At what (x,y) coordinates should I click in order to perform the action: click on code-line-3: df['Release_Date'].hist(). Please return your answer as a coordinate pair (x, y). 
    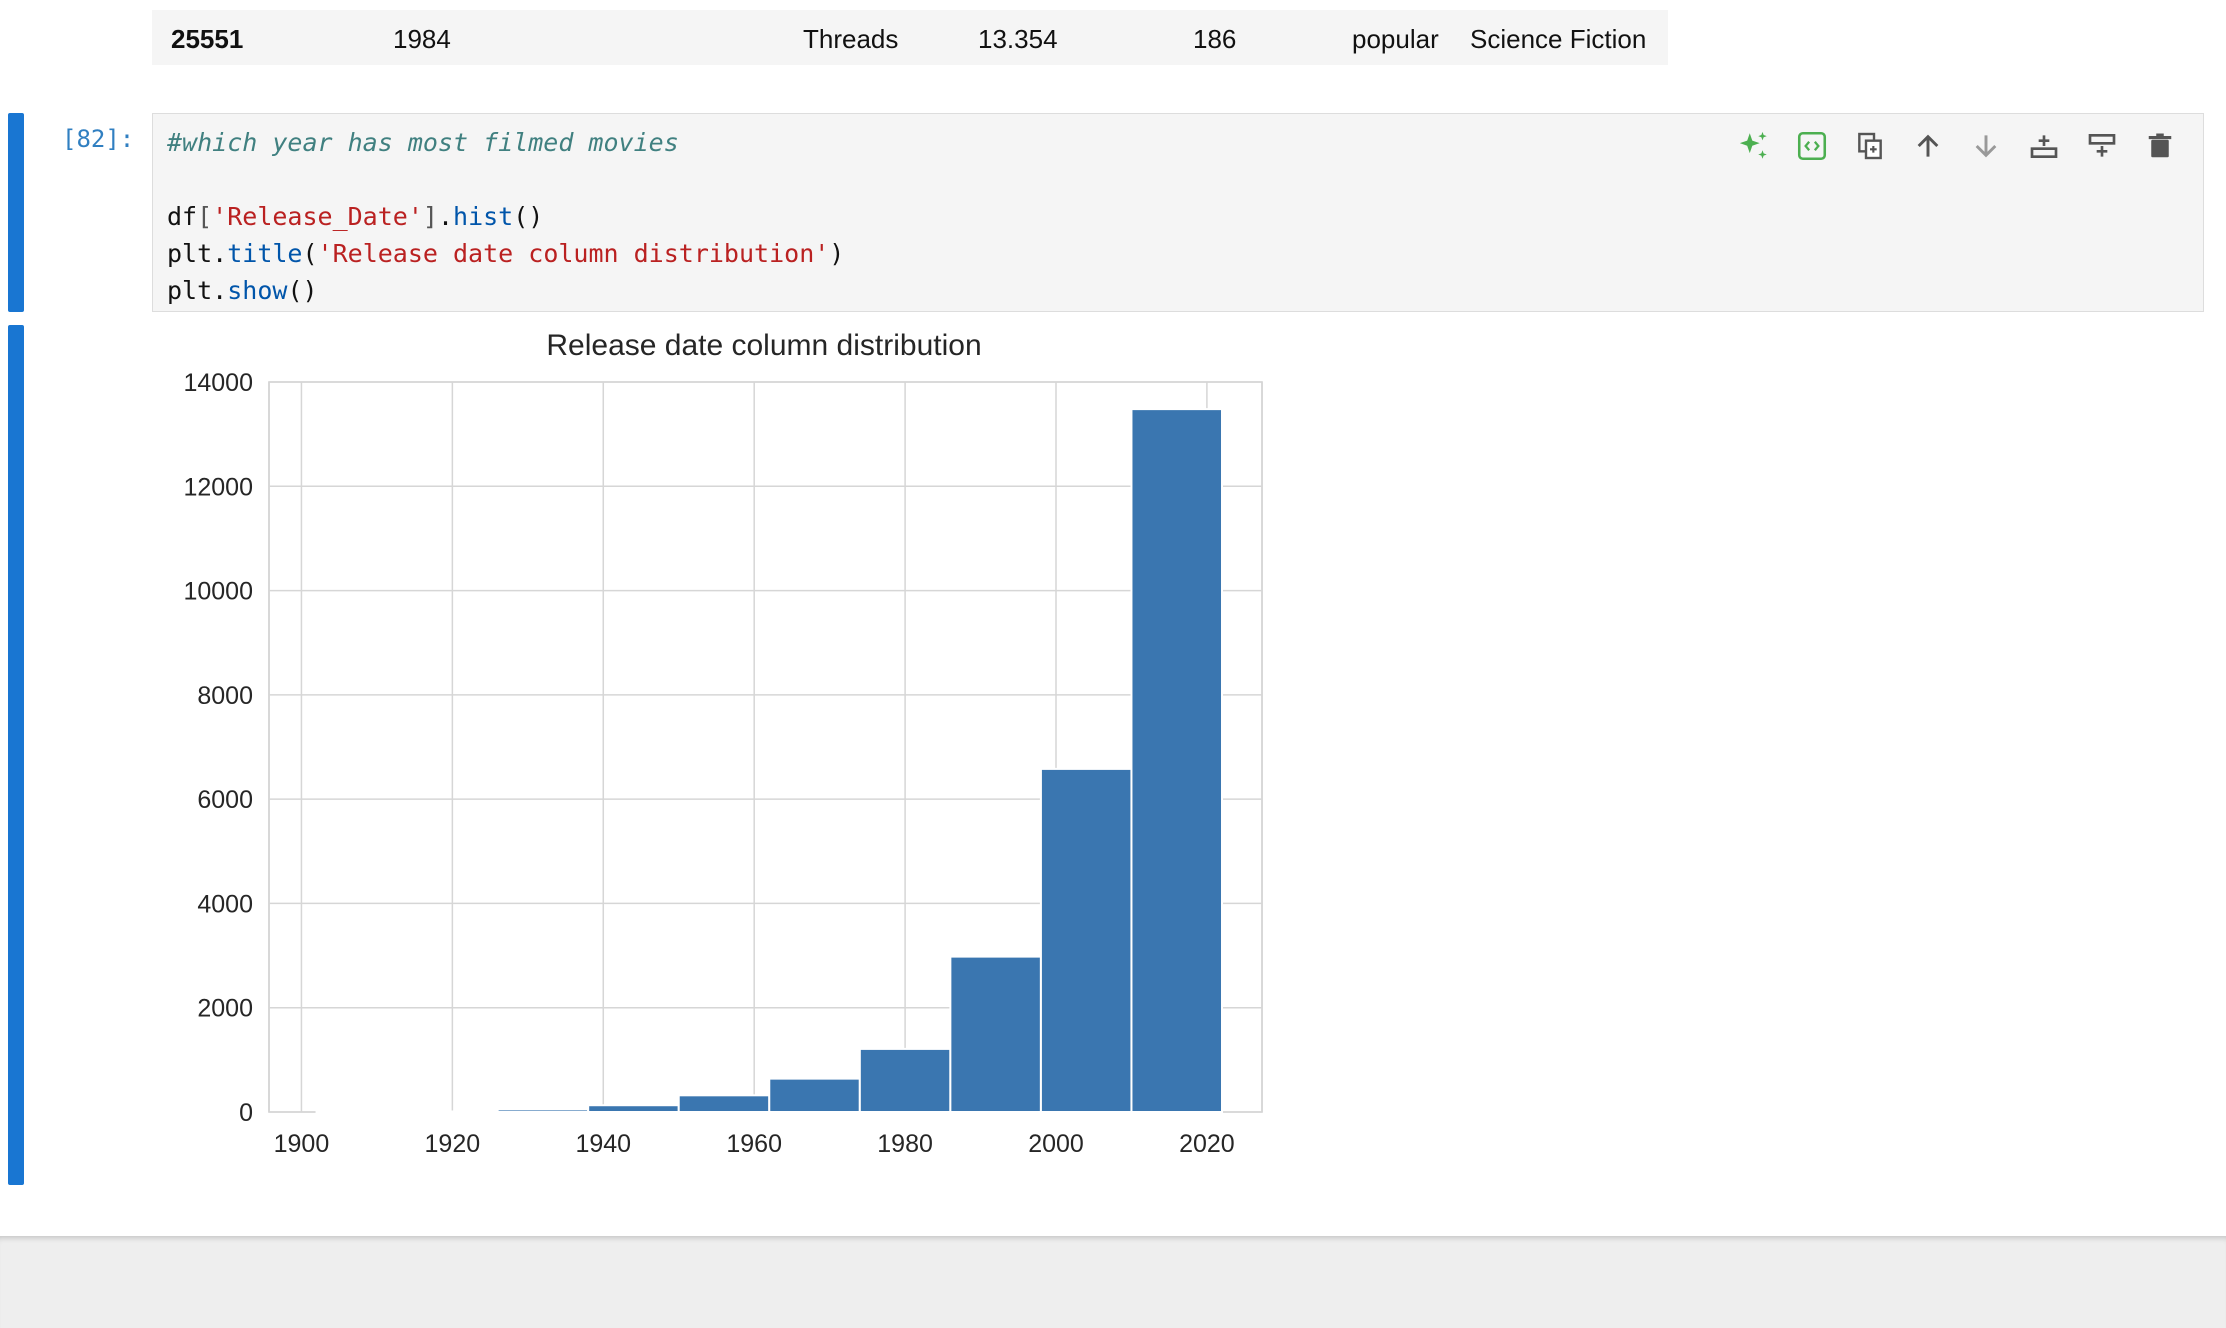
    Looking at the image, I should click on (505, 216).